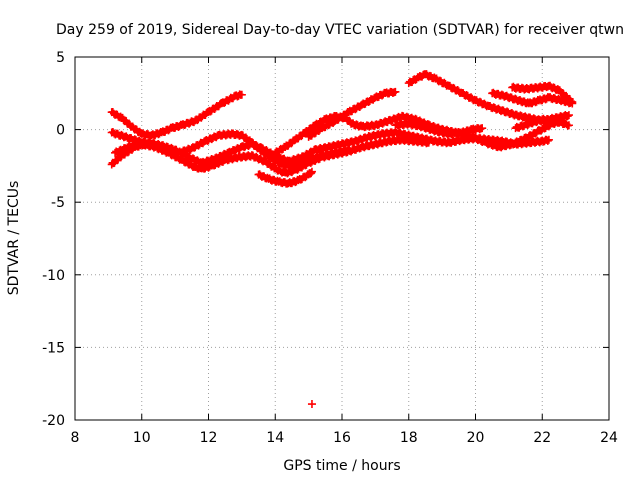  I want to click on x-tick-label: 8, so click(75, 438).